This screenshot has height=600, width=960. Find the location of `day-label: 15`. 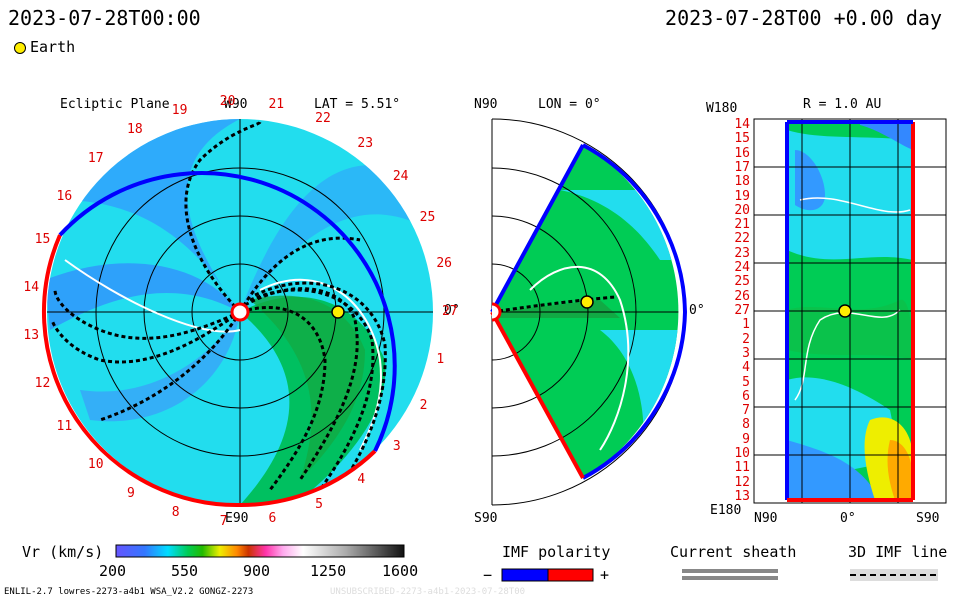

day-label: 15 is located at coordinates (42, 240).